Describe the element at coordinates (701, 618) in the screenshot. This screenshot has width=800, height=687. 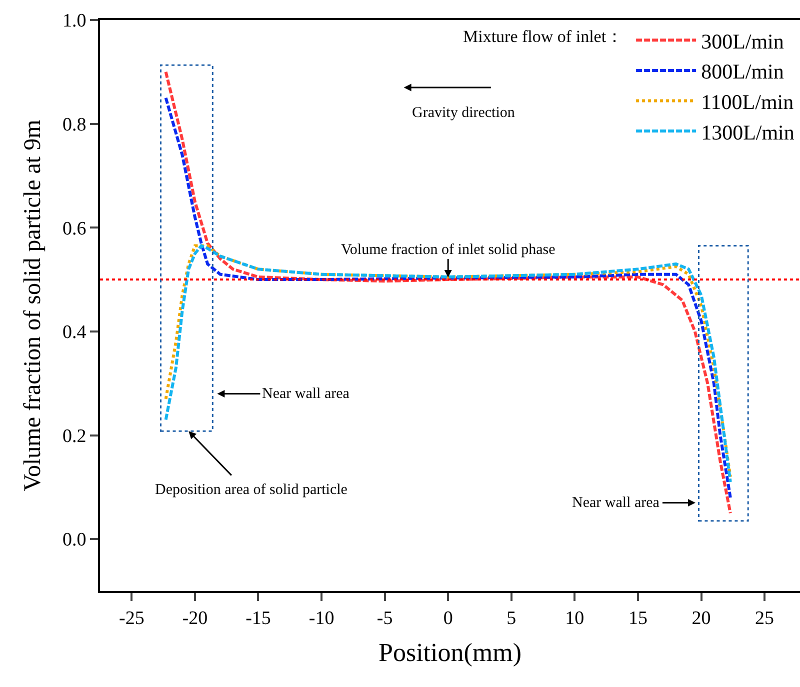
I see `x-tick-label: 20` at that location.